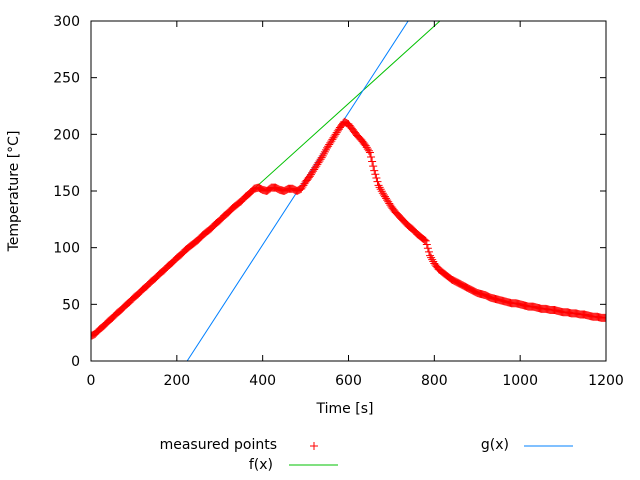 This screenshot has height=480, width=640. What do you see at coordinates (14, 192) in the screenshot?
I see `y-axis-label: Temperature [°C]` at bounding box center [14, 192].